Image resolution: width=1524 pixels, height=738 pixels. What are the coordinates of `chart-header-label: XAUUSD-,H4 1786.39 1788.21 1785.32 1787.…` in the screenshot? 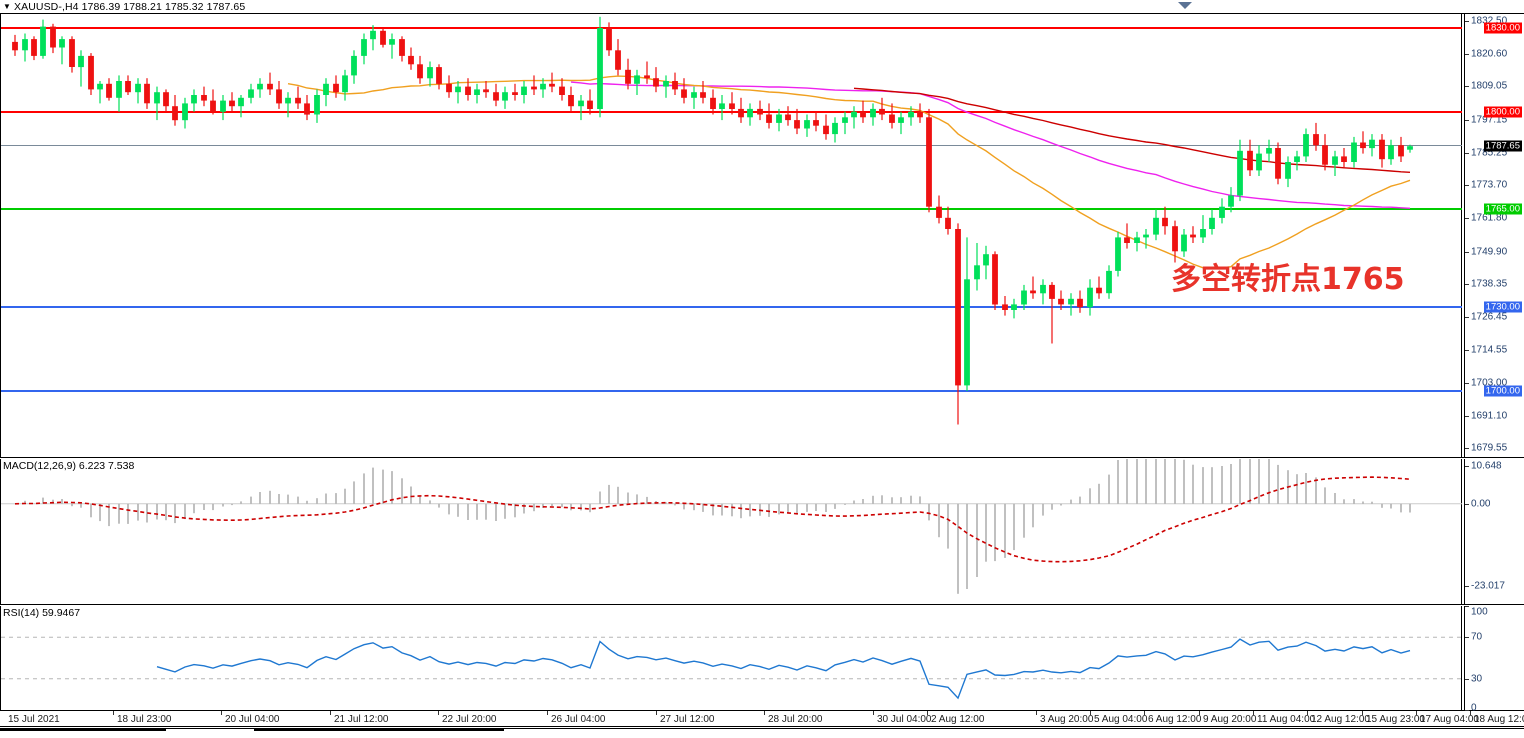 It's located at (130, 6).